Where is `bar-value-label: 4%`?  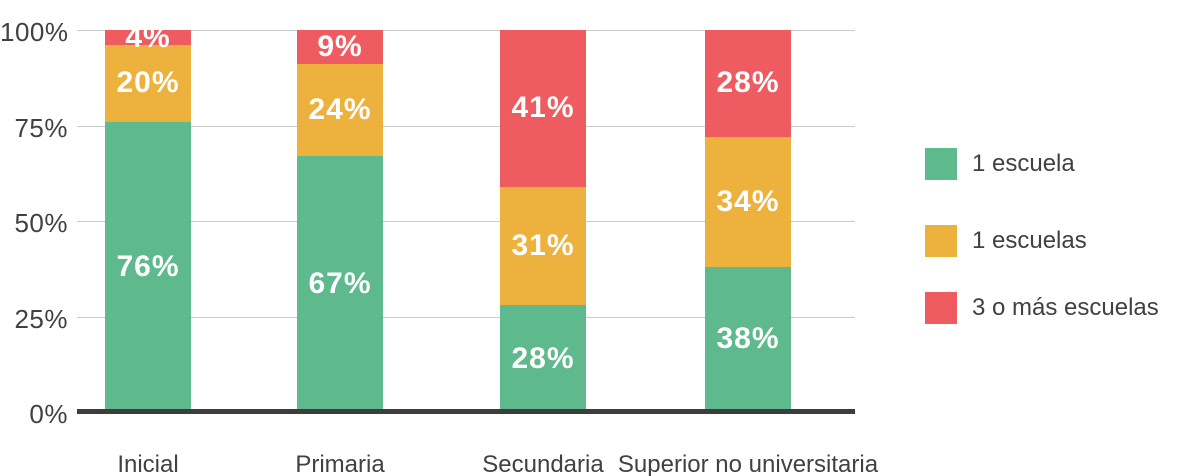 bar-value-label: 4% is located at coordinates (148, 42).